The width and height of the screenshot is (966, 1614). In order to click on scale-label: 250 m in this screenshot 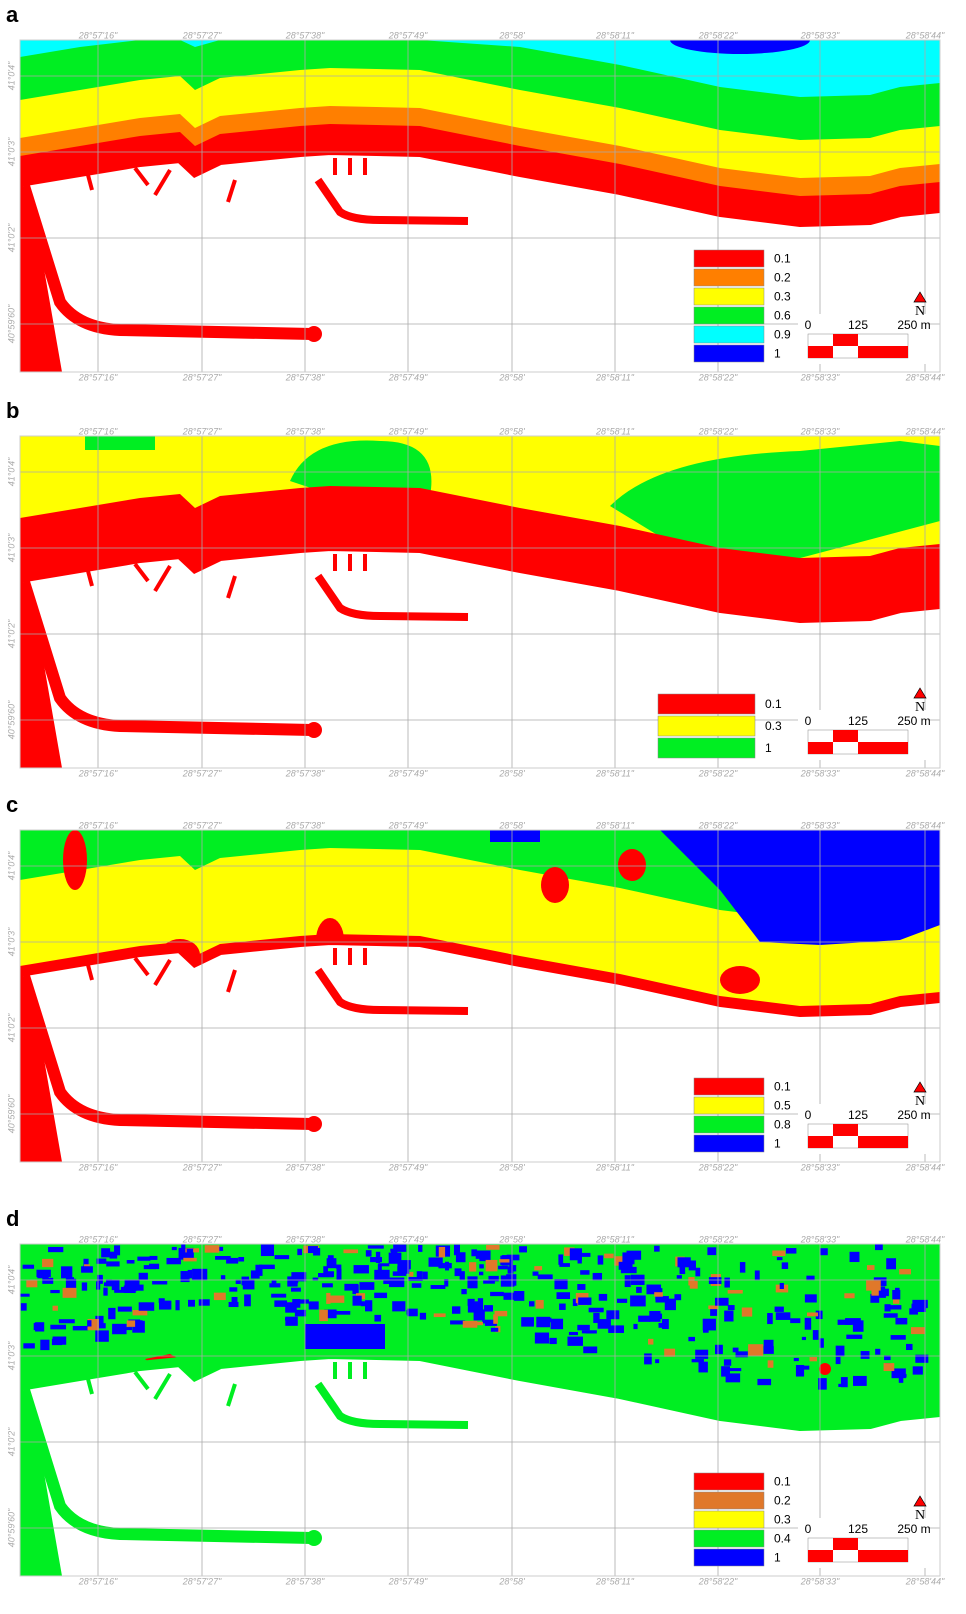, I will do `click(913, 721)`.